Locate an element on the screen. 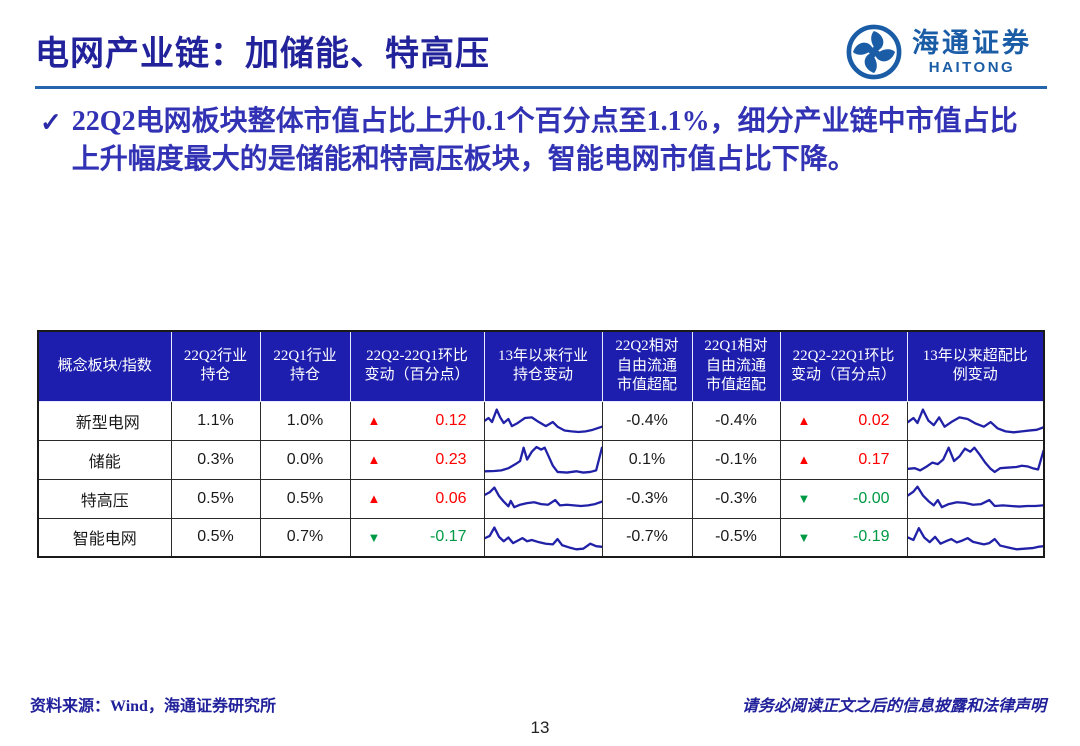 This screenshot has width=1080, height=746. col-header-holding-change: 22Q2-22Q1环比 变动（百分点） is located at coordinates (417, 366).